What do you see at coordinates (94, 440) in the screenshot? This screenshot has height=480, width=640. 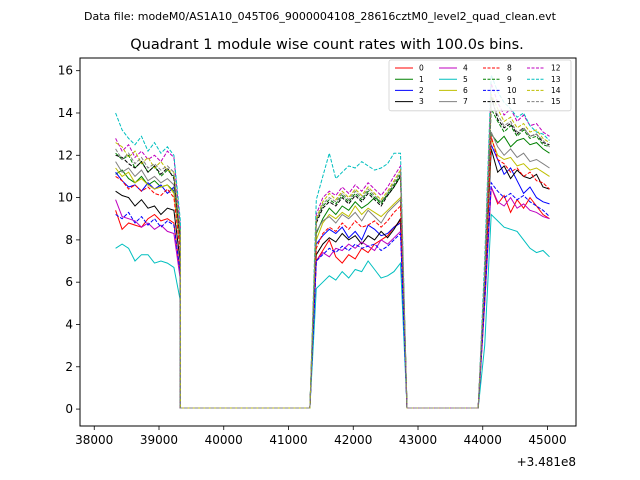 I see `x-tick-label: 38000` at bounding box center [94, 440].